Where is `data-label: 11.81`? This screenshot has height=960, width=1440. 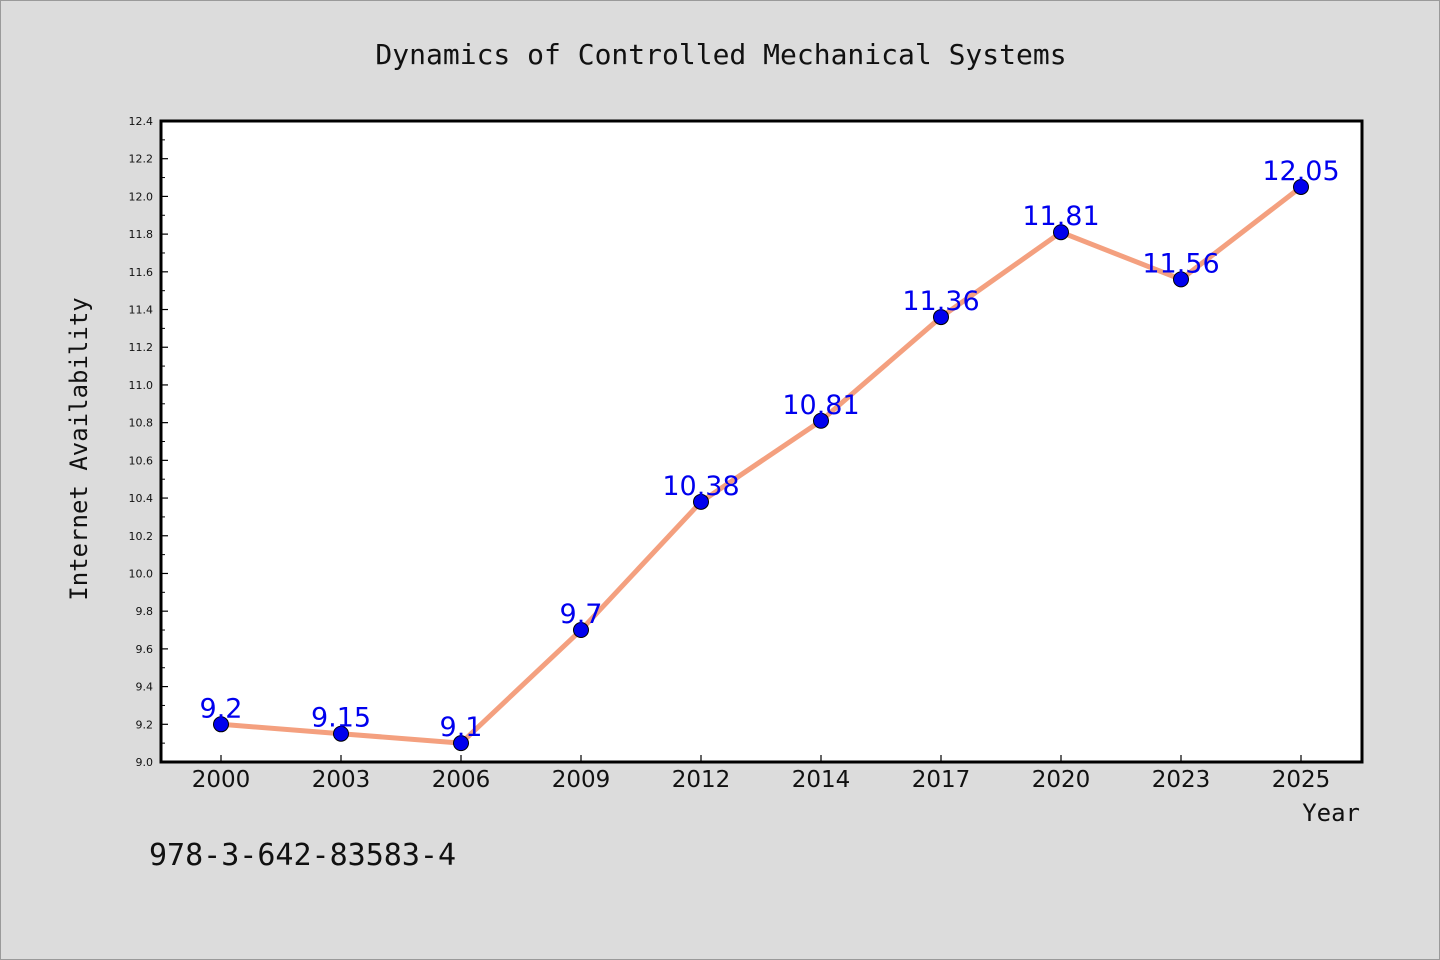
data-label: 11.81 is located at coordinates (1060, 216).